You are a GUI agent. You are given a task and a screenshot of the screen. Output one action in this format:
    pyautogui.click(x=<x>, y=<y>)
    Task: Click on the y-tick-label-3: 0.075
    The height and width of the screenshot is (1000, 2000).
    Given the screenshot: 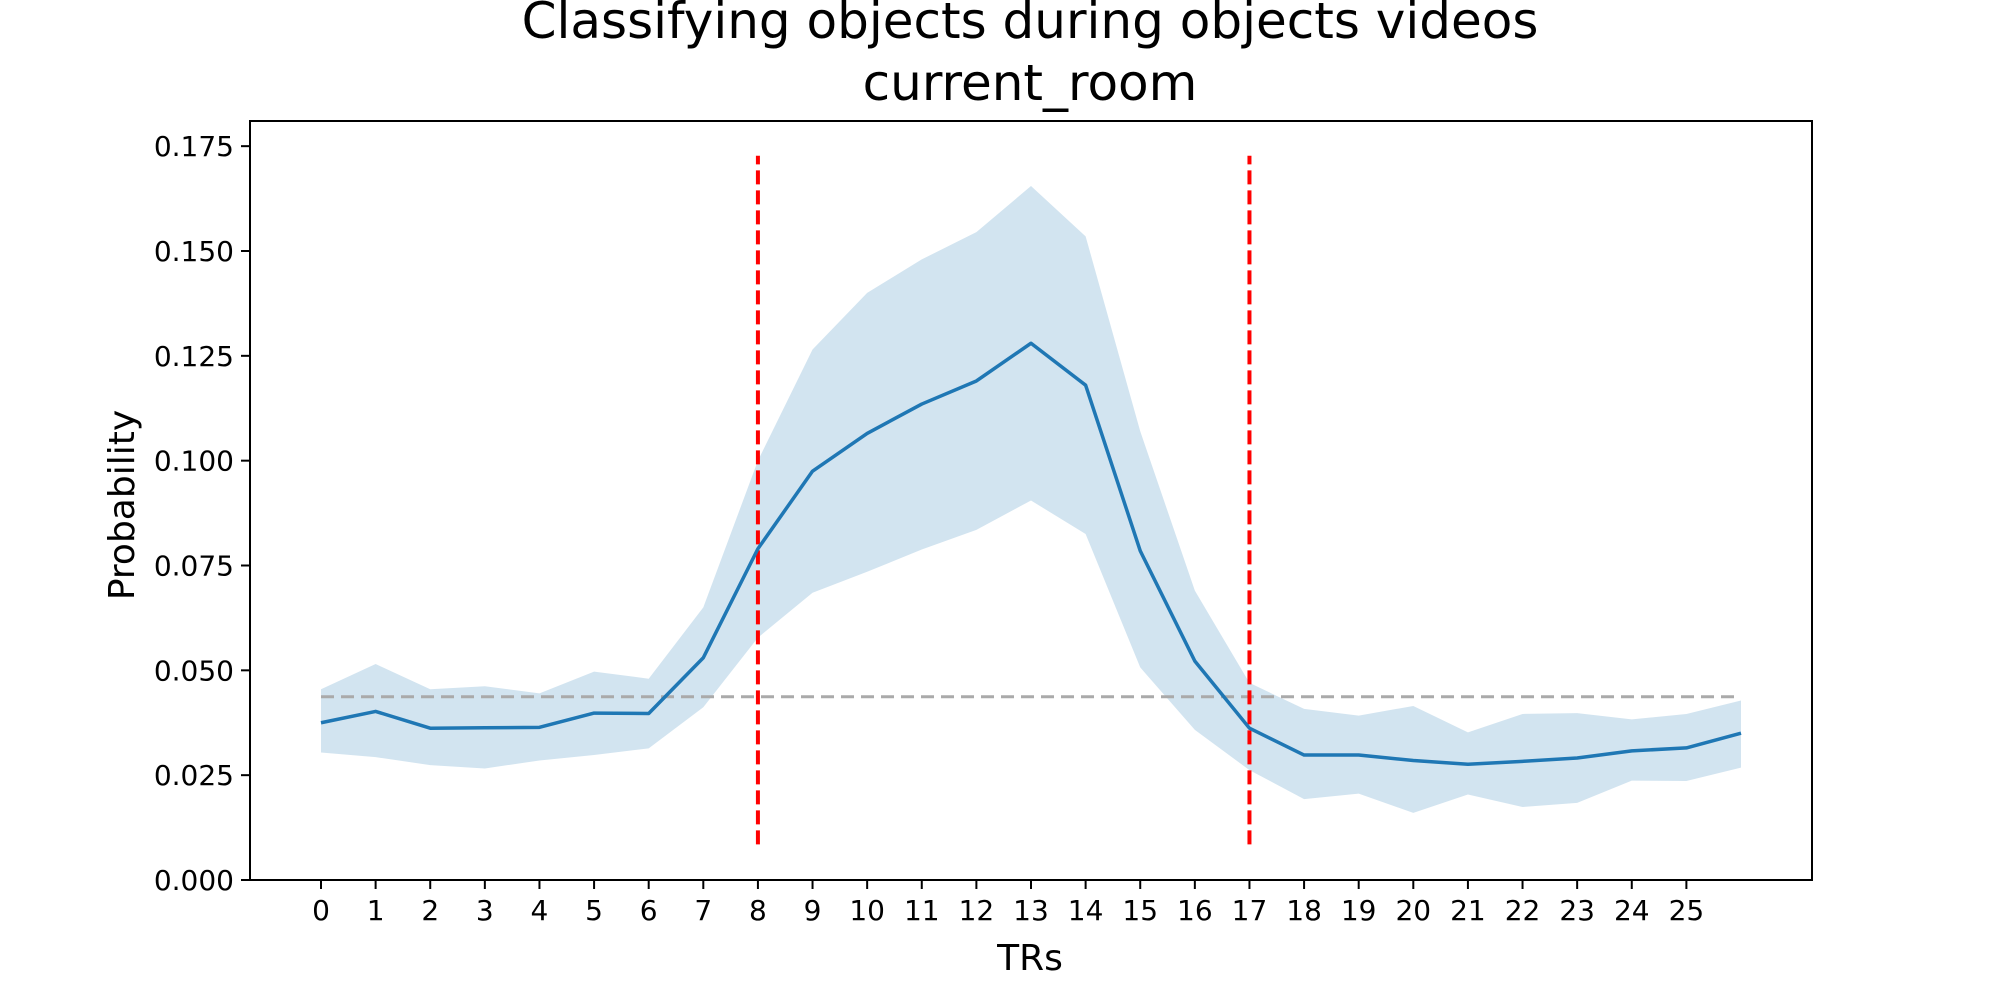 What is the action you would take?
    pyautogui.click(x=194, y=565)
    